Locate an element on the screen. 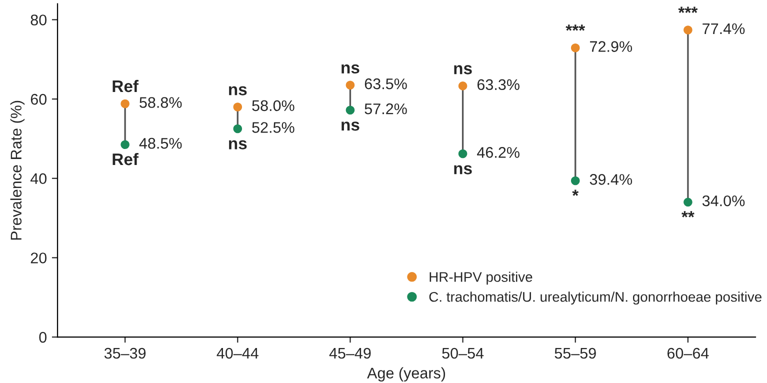  y-axis-title: Prevalence Rate (%) is located at coordinates (17, 170).